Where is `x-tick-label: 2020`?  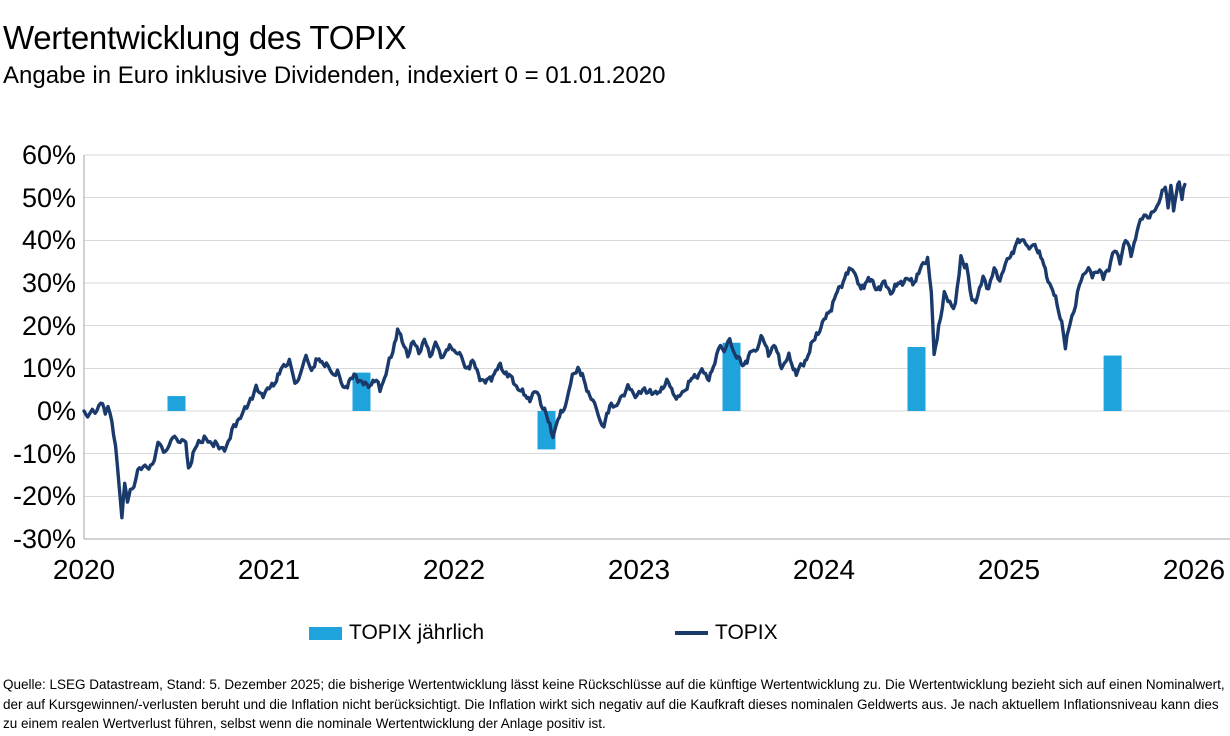
x-tick-label: 2020 is located at coordinates (84, 569).